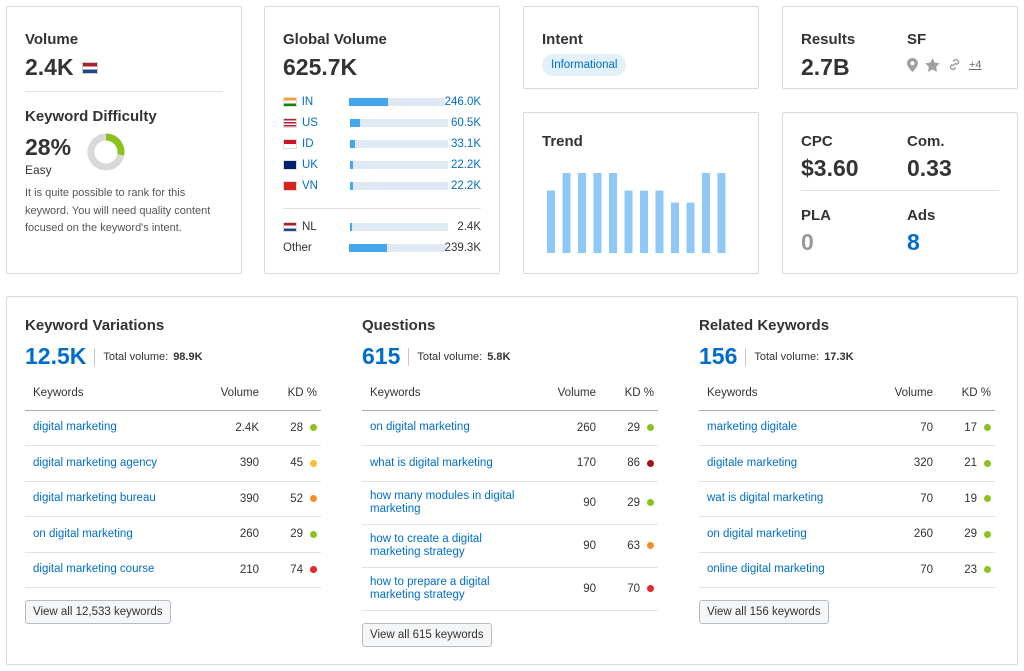 The height and width of the screenshot is (671, 1024). I want to click on serp-features-more: +4, so click(975, 64).